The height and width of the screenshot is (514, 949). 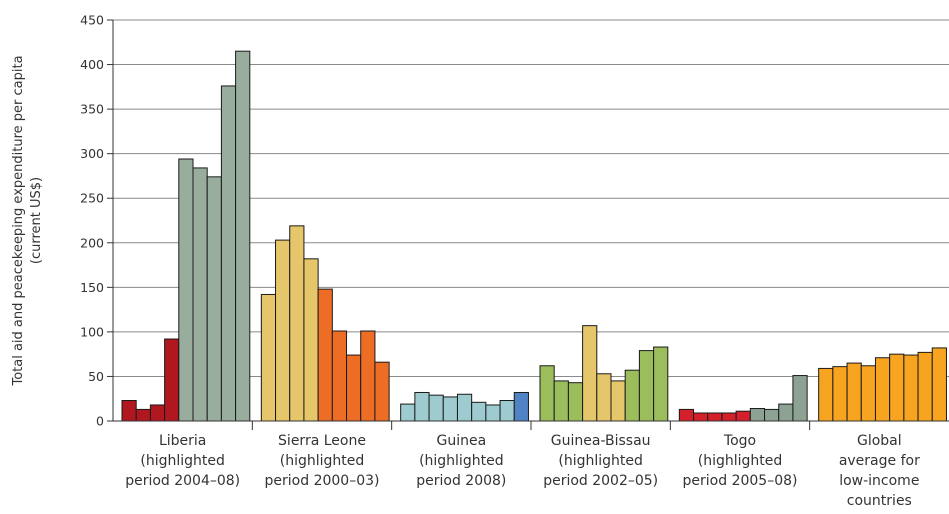 I want to click on category-label: average for, so click(x=879, y=461).